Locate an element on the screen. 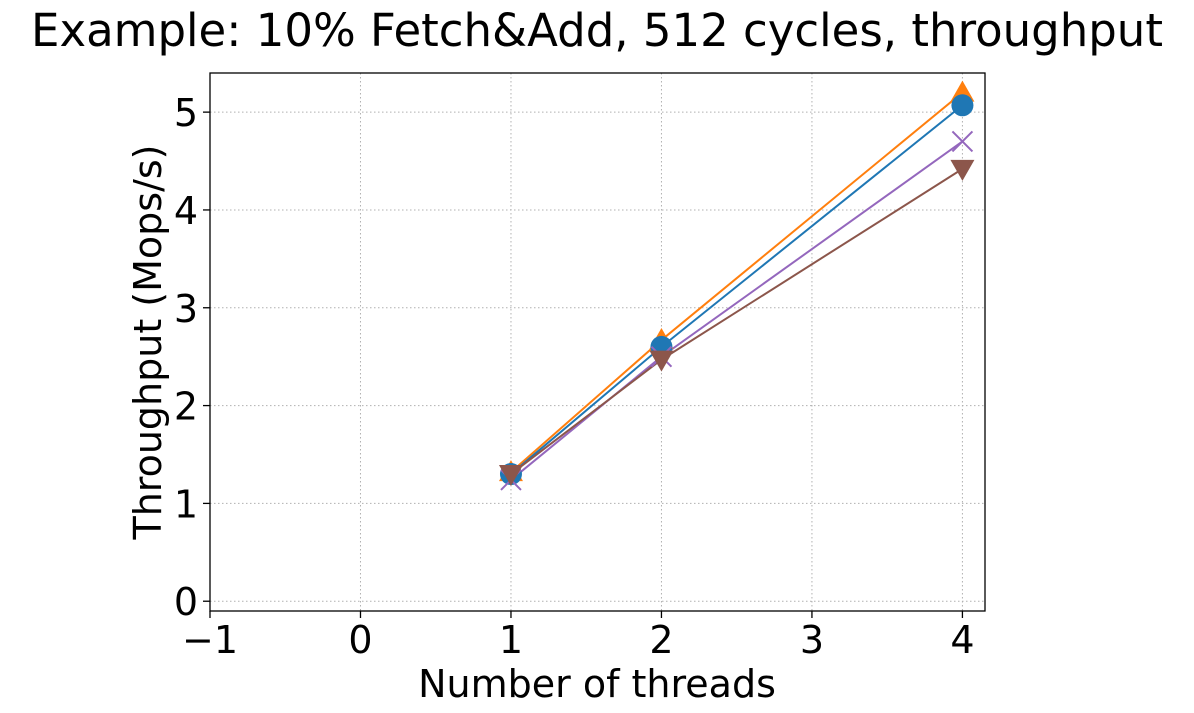  data-point-x is located at coordinates (962, 141).